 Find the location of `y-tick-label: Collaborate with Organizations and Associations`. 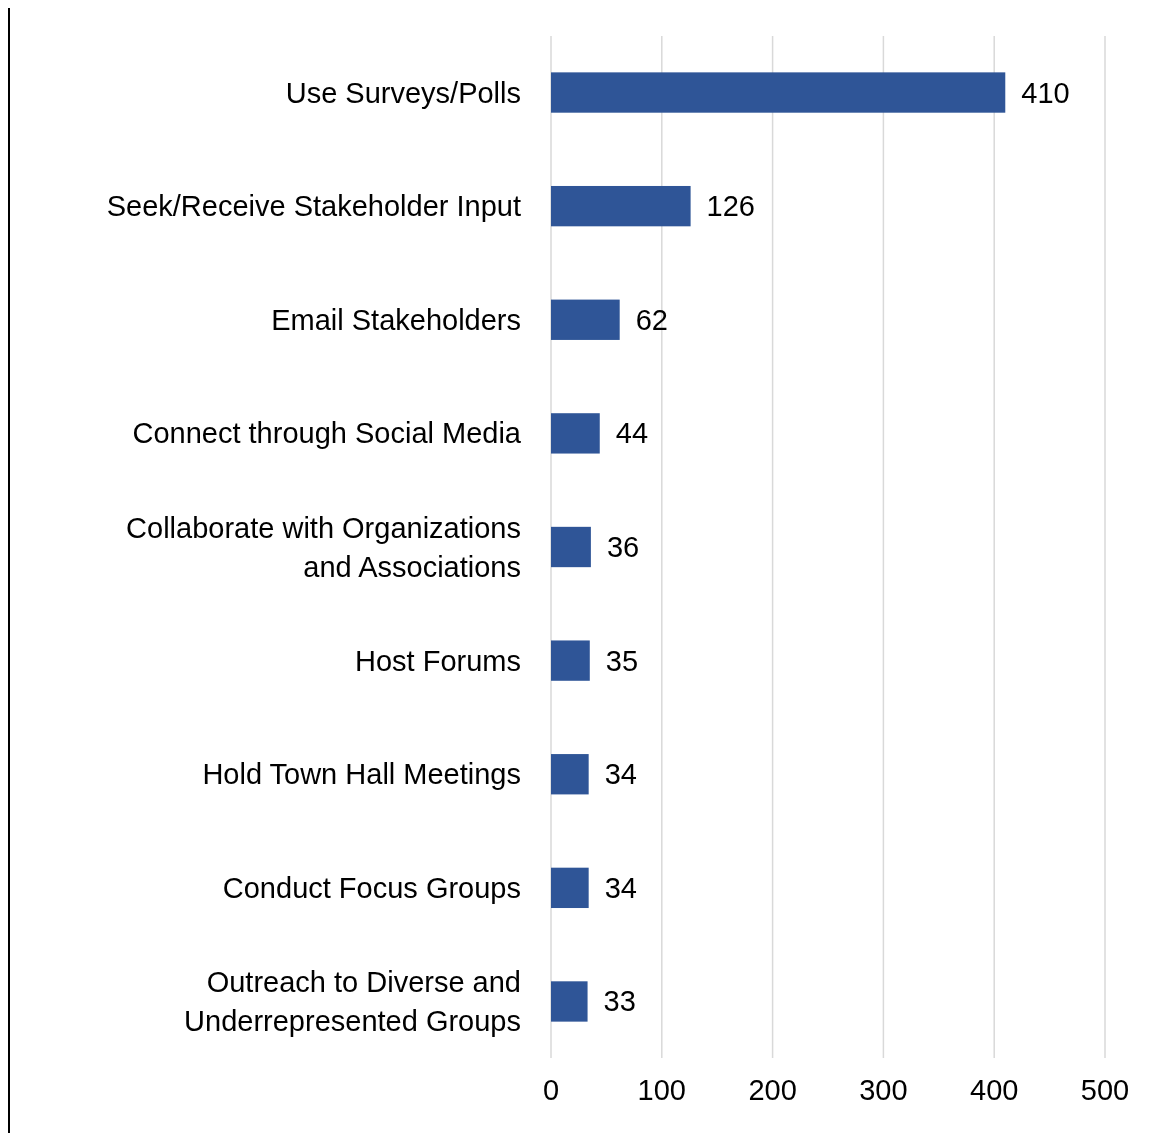

y-tick-label: Collaborate with Organizations and Associations is located at coordinates (323, 547).